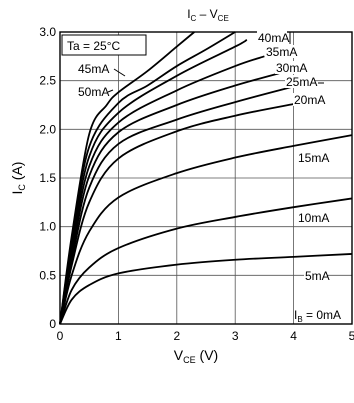 This screenshot has width=354, height=403. What do you see at coordinates (176, 336) in the screenshot?
I see `x-tick-label: 2` at bounding box center [176, 336].